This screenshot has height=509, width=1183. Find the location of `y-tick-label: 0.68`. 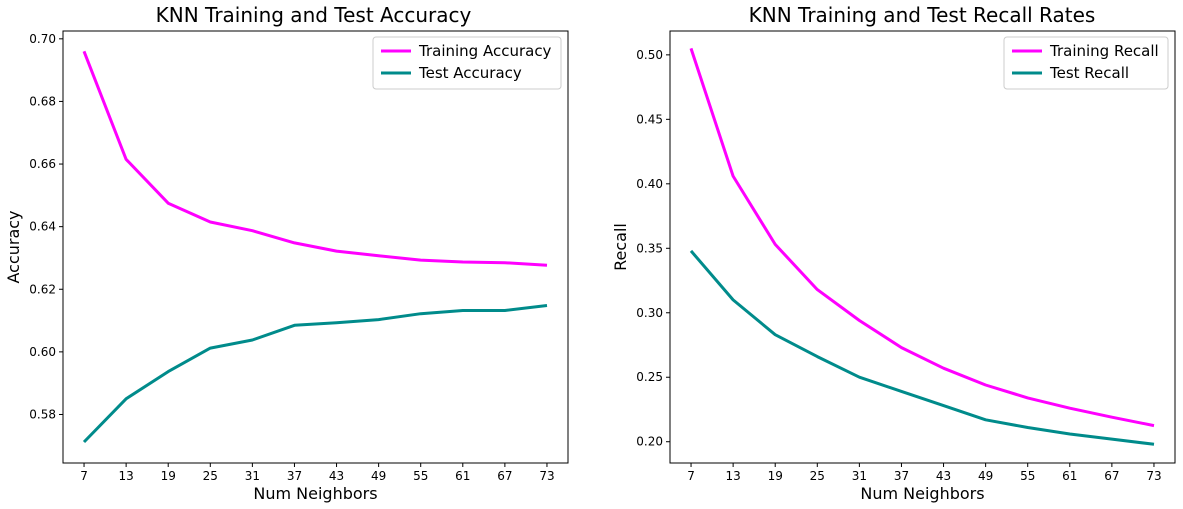

y-tick-label: 0.68 is located at coordinates (42, 101).